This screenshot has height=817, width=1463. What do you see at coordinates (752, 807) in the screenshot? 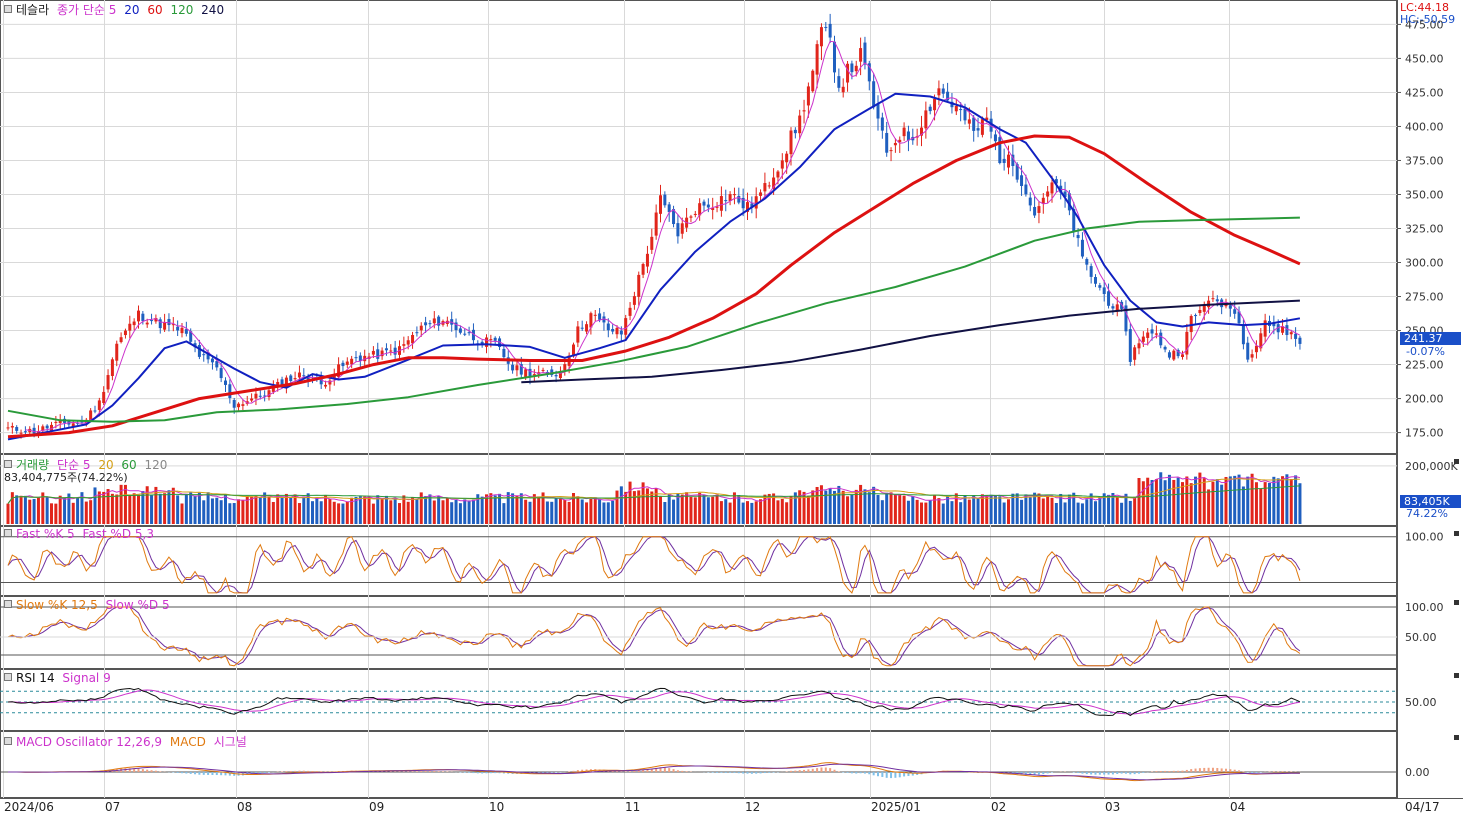
I see `x-tick-label: 12` at bounding box center [752, 807].